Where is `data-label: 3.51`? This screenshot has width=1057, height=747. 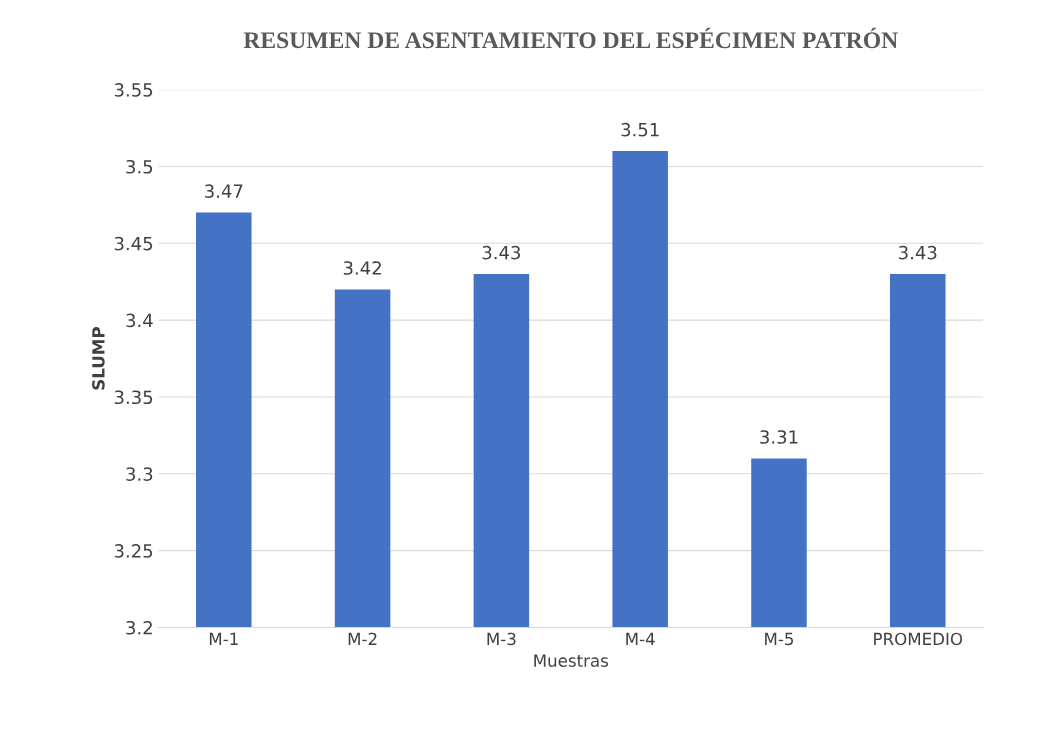
data-label: 3.51 is located at coordinates (640, 129).